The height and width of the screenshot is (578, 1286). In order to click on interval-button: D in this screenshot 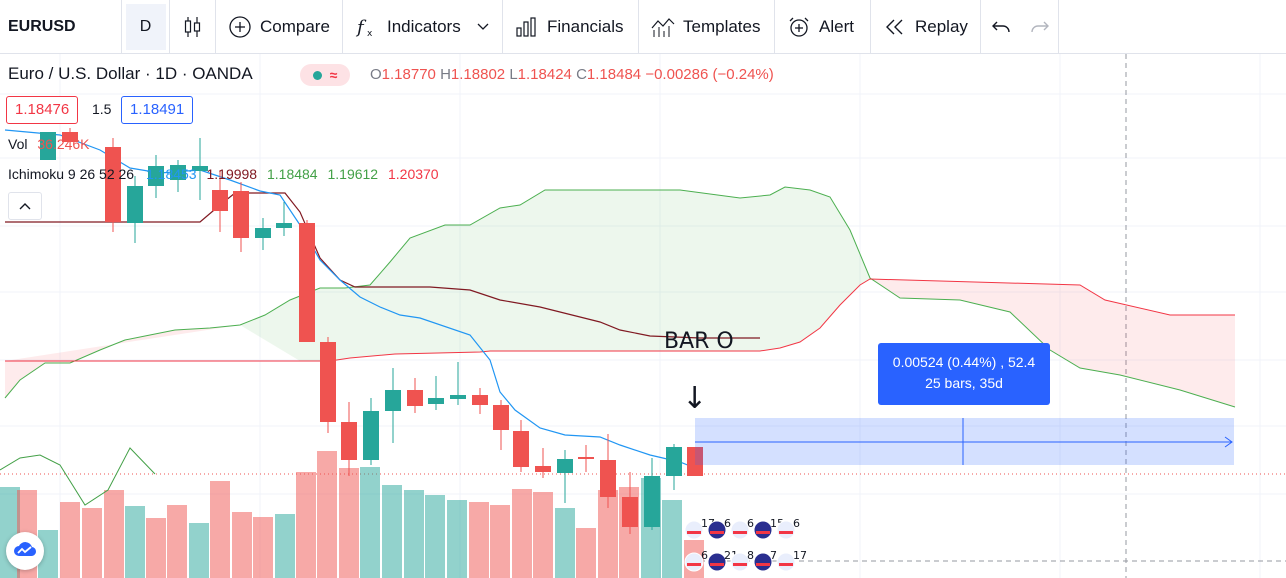, I will do `click(146, 27)`.